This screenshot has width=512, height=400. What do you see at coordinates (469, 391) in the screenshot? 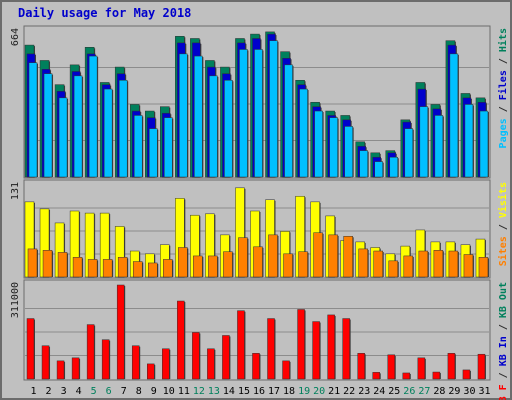
I see `x-tick-label: 30` at bounding box center [469, 391].